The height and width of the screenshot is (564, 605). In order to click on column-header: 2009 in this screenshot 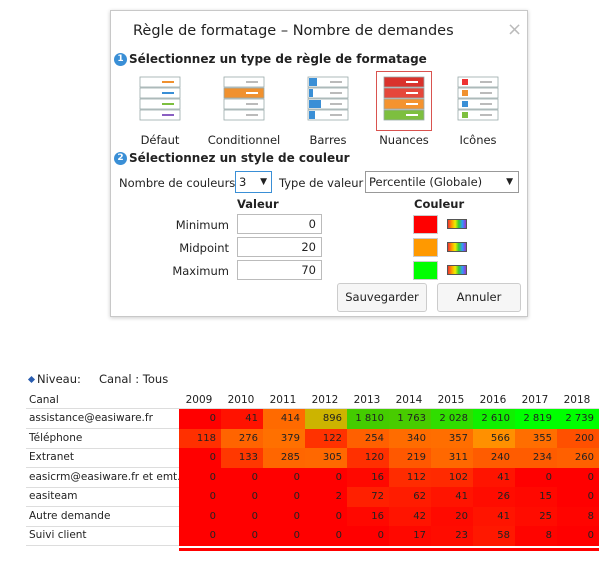, I will do `click(199, 400)`.